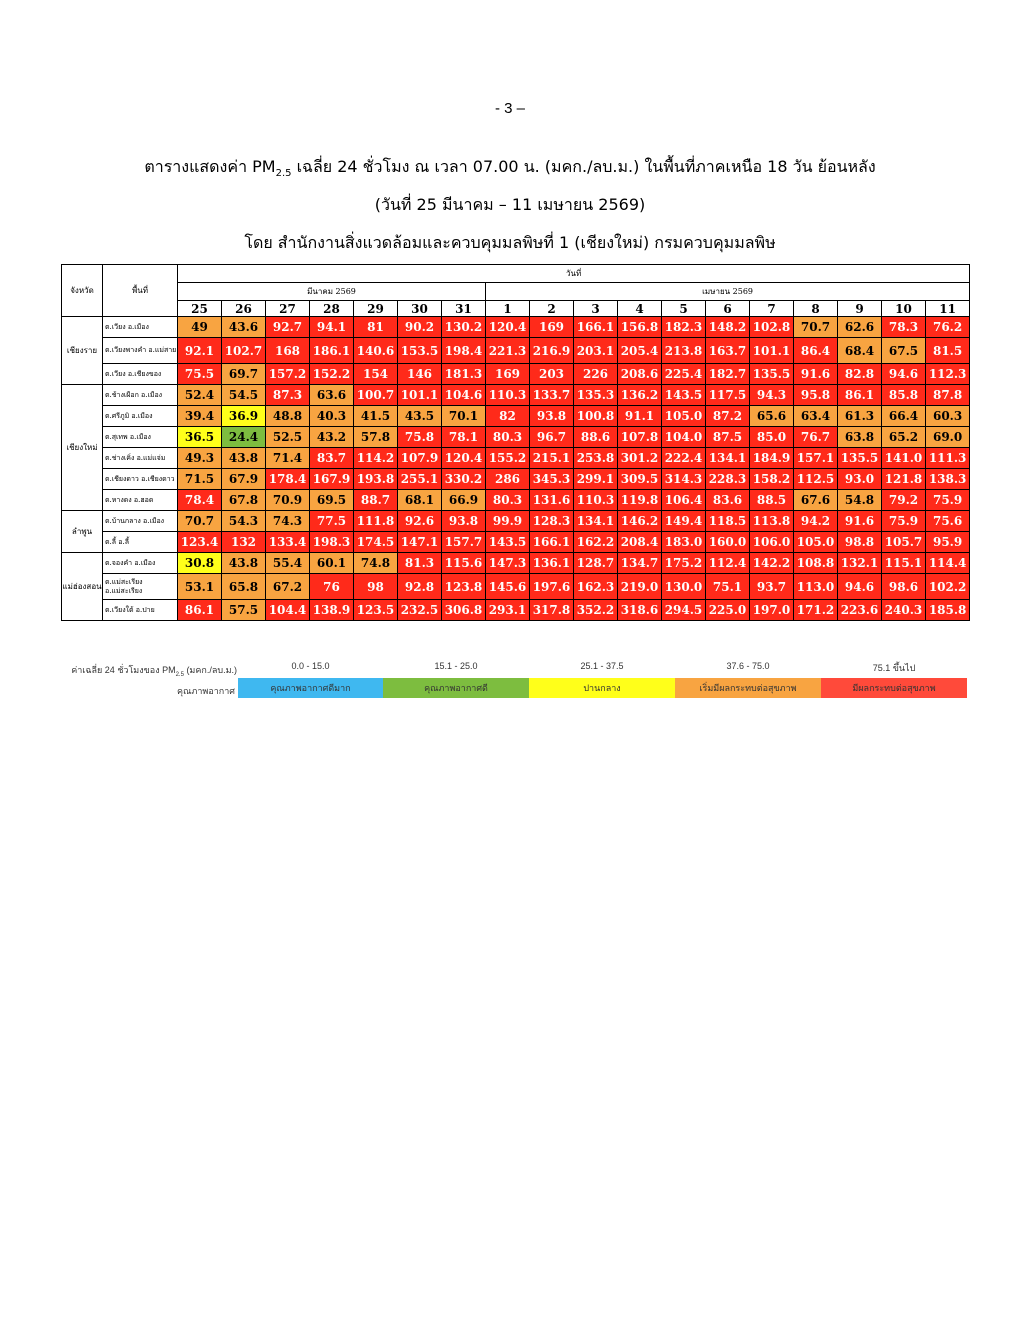 The width and height of the screenshot is (1020, 1320). What do you see at coordinates (815, 458) in the screenshot?
I see `pm25-value-cell: 157.1` at bounding box center [815, 458].